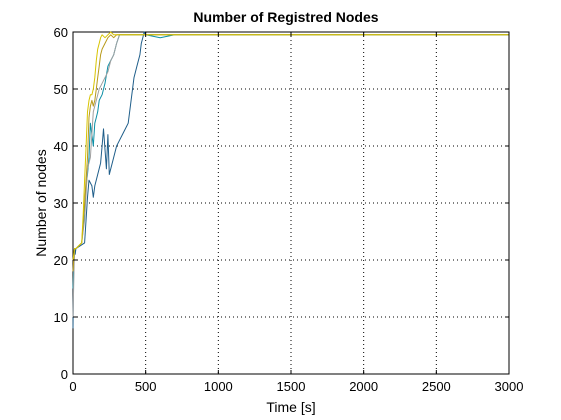 This screenshot has height=420, width=561. Describe the element at coordinates (61, 146) in the screenshot. I see `y-tick-label-4: 40` at that location.